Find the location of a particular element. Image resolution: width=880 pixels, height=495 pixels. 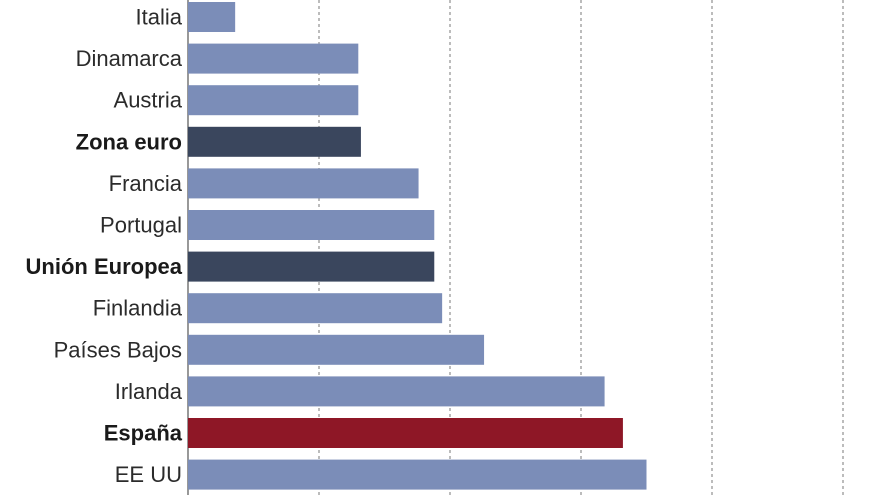

category-label: Zona euro is located at coordinates (129, 141).